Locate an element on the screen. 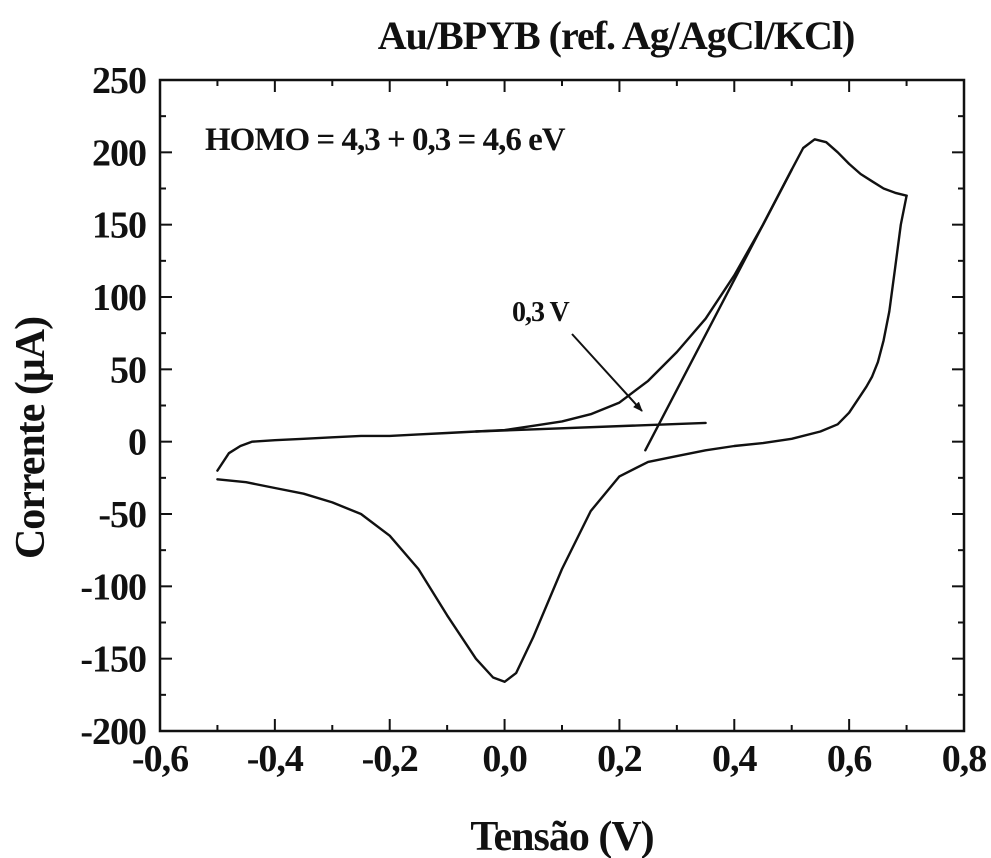  x-tick-label: 0,0 is located at coordinates (504, 759).